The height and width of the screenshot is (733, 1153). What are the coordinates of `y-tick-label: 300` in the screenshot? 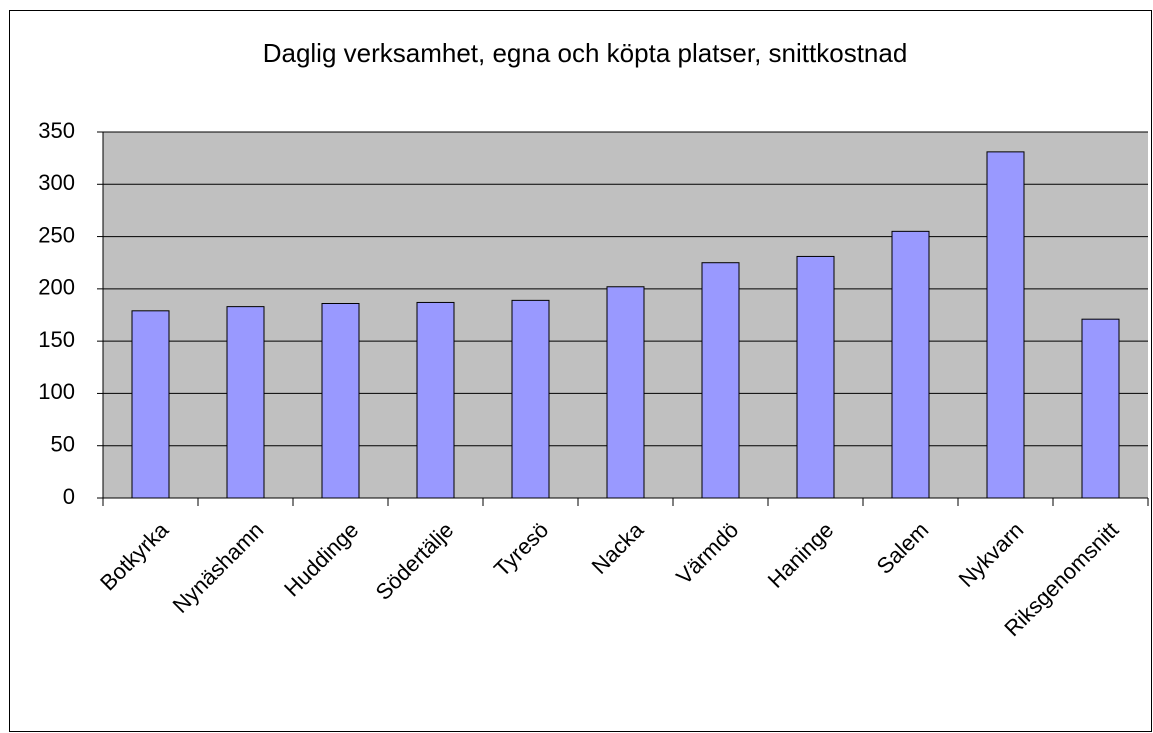 It's located at (56, 182).